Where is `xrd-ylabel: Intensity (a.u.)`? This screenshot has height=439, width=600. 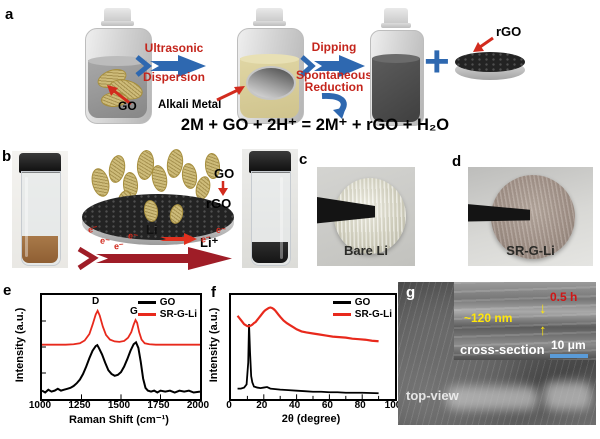 xrd-ylabel: Intensity (a.u.) is located at coordinates (214, 345).